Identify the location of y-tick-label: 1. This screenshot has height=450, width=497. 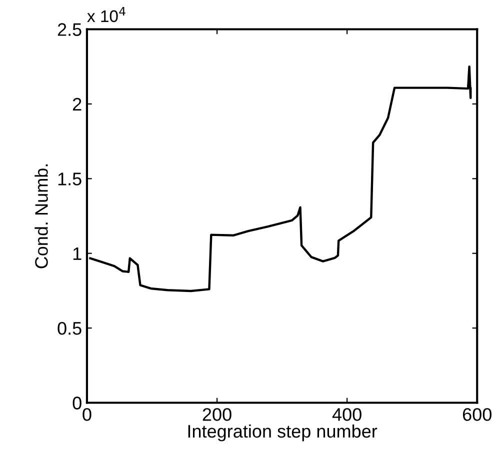
(77, 253).